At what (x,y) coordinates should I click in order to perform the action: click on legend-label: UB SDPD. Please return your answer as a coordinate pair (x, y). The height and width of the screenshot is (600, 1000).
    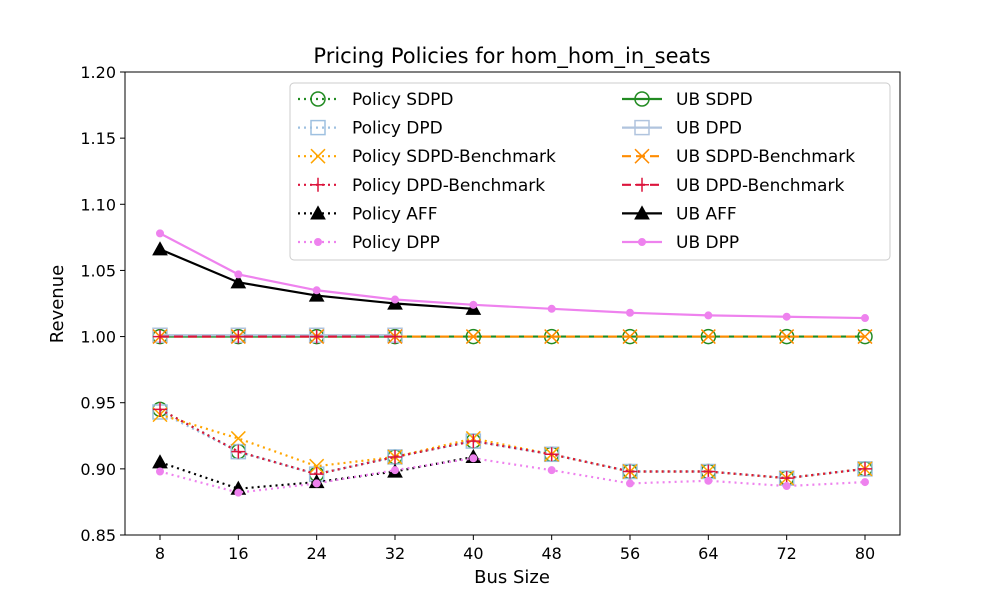
    Looking at the image, I should click on (714, 100).